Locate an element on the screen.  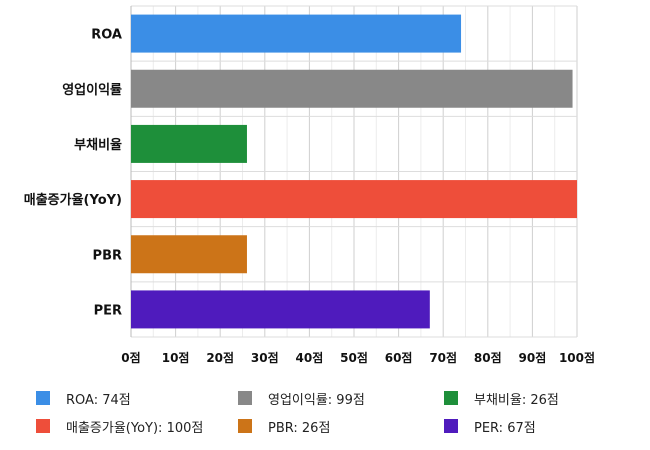
x-tick-label: 40점 is located at coordinates (310, 357).